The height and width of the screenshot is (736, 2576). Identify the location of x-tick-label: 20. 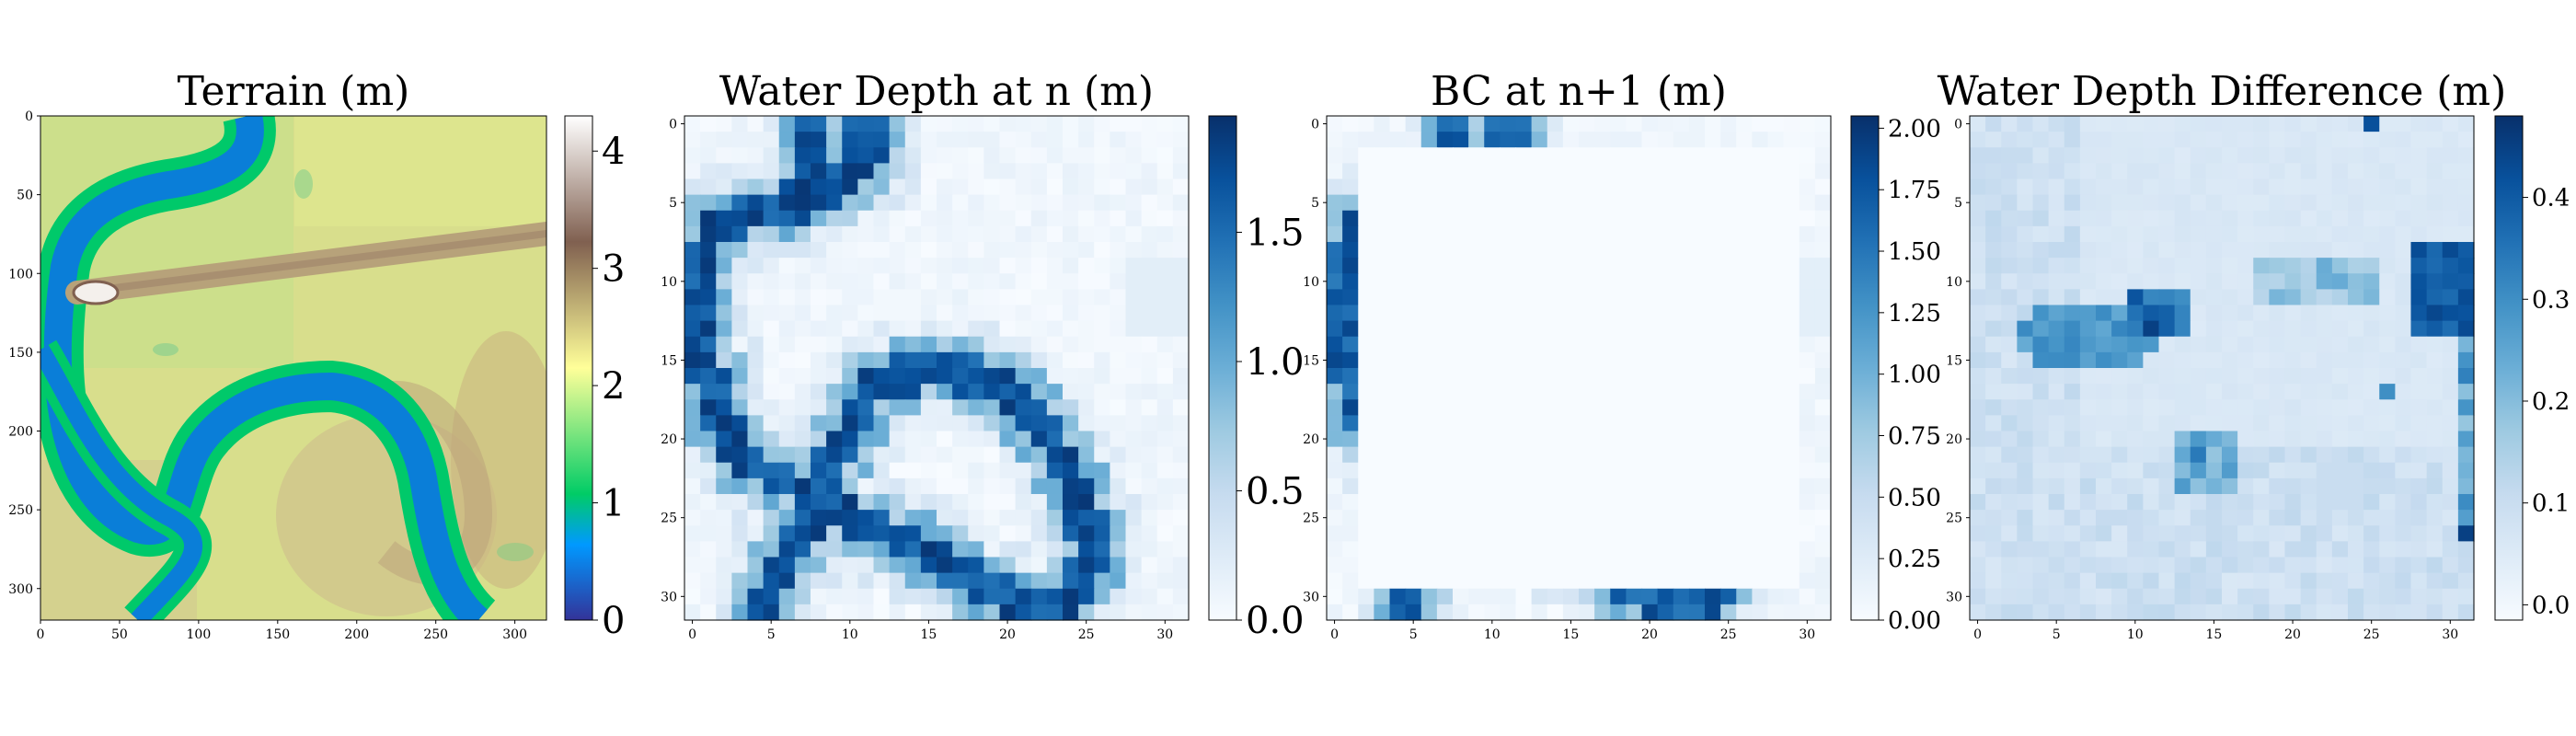
(2292, 634).